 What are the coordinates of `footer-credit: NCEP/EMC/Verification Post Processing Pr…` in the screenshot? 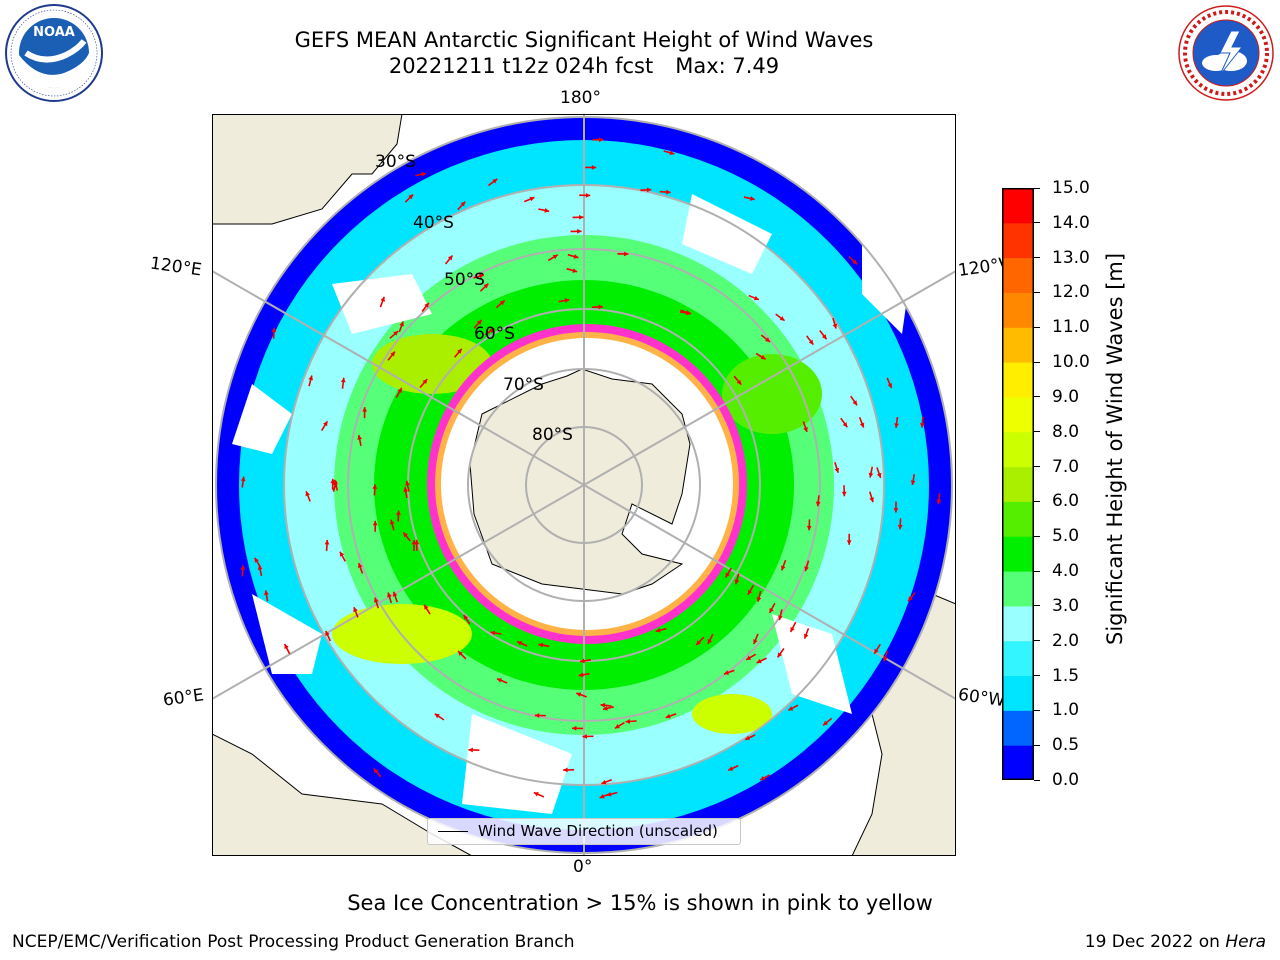 It's located at (293, 942).